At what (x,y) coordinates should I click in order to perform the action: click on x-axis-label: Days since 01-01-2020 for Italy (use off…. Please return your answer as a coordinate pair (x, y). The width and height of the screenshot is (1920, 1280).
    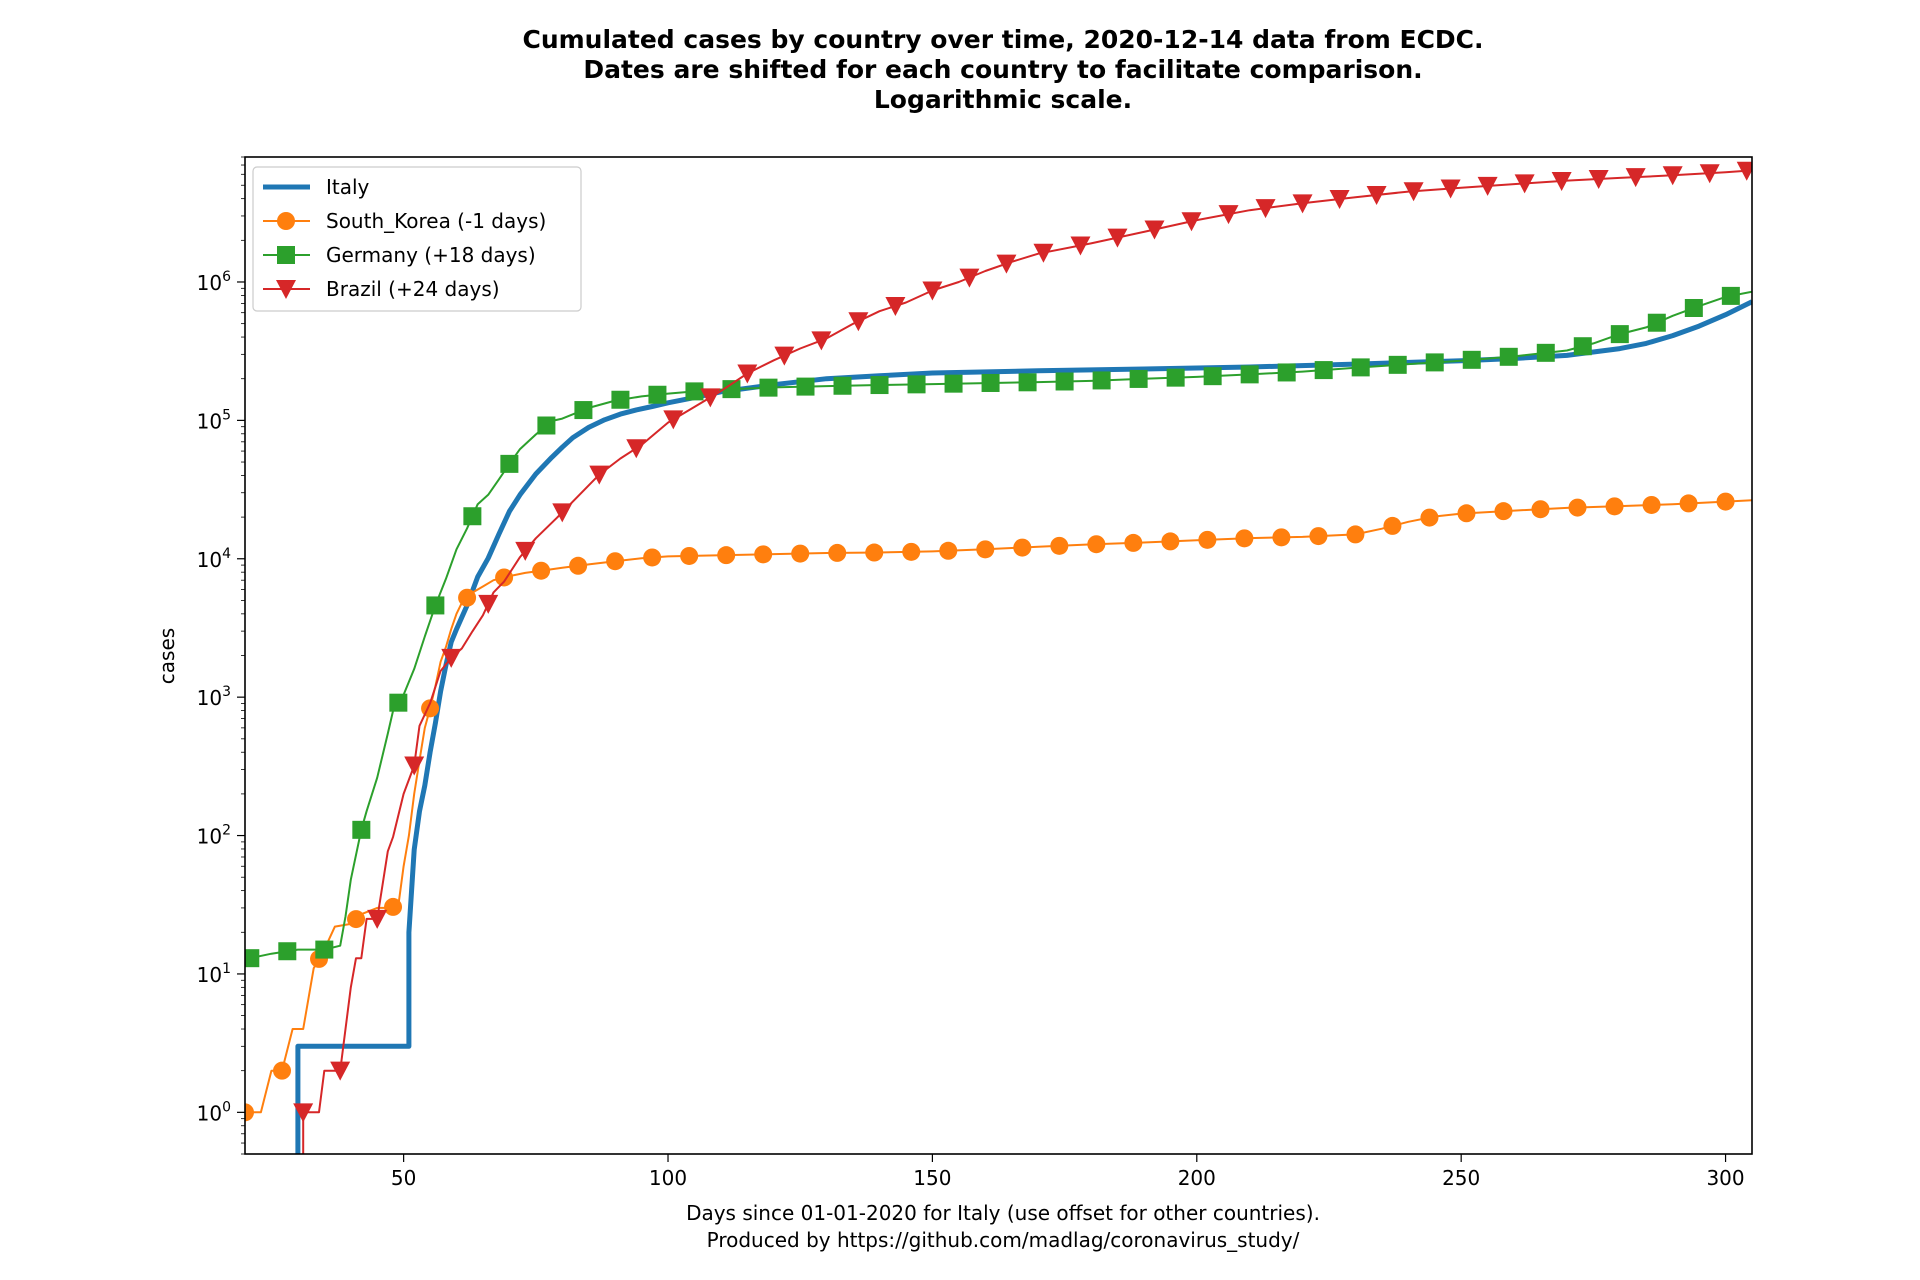
    Looking at the image, I should click on (1003, 1226).